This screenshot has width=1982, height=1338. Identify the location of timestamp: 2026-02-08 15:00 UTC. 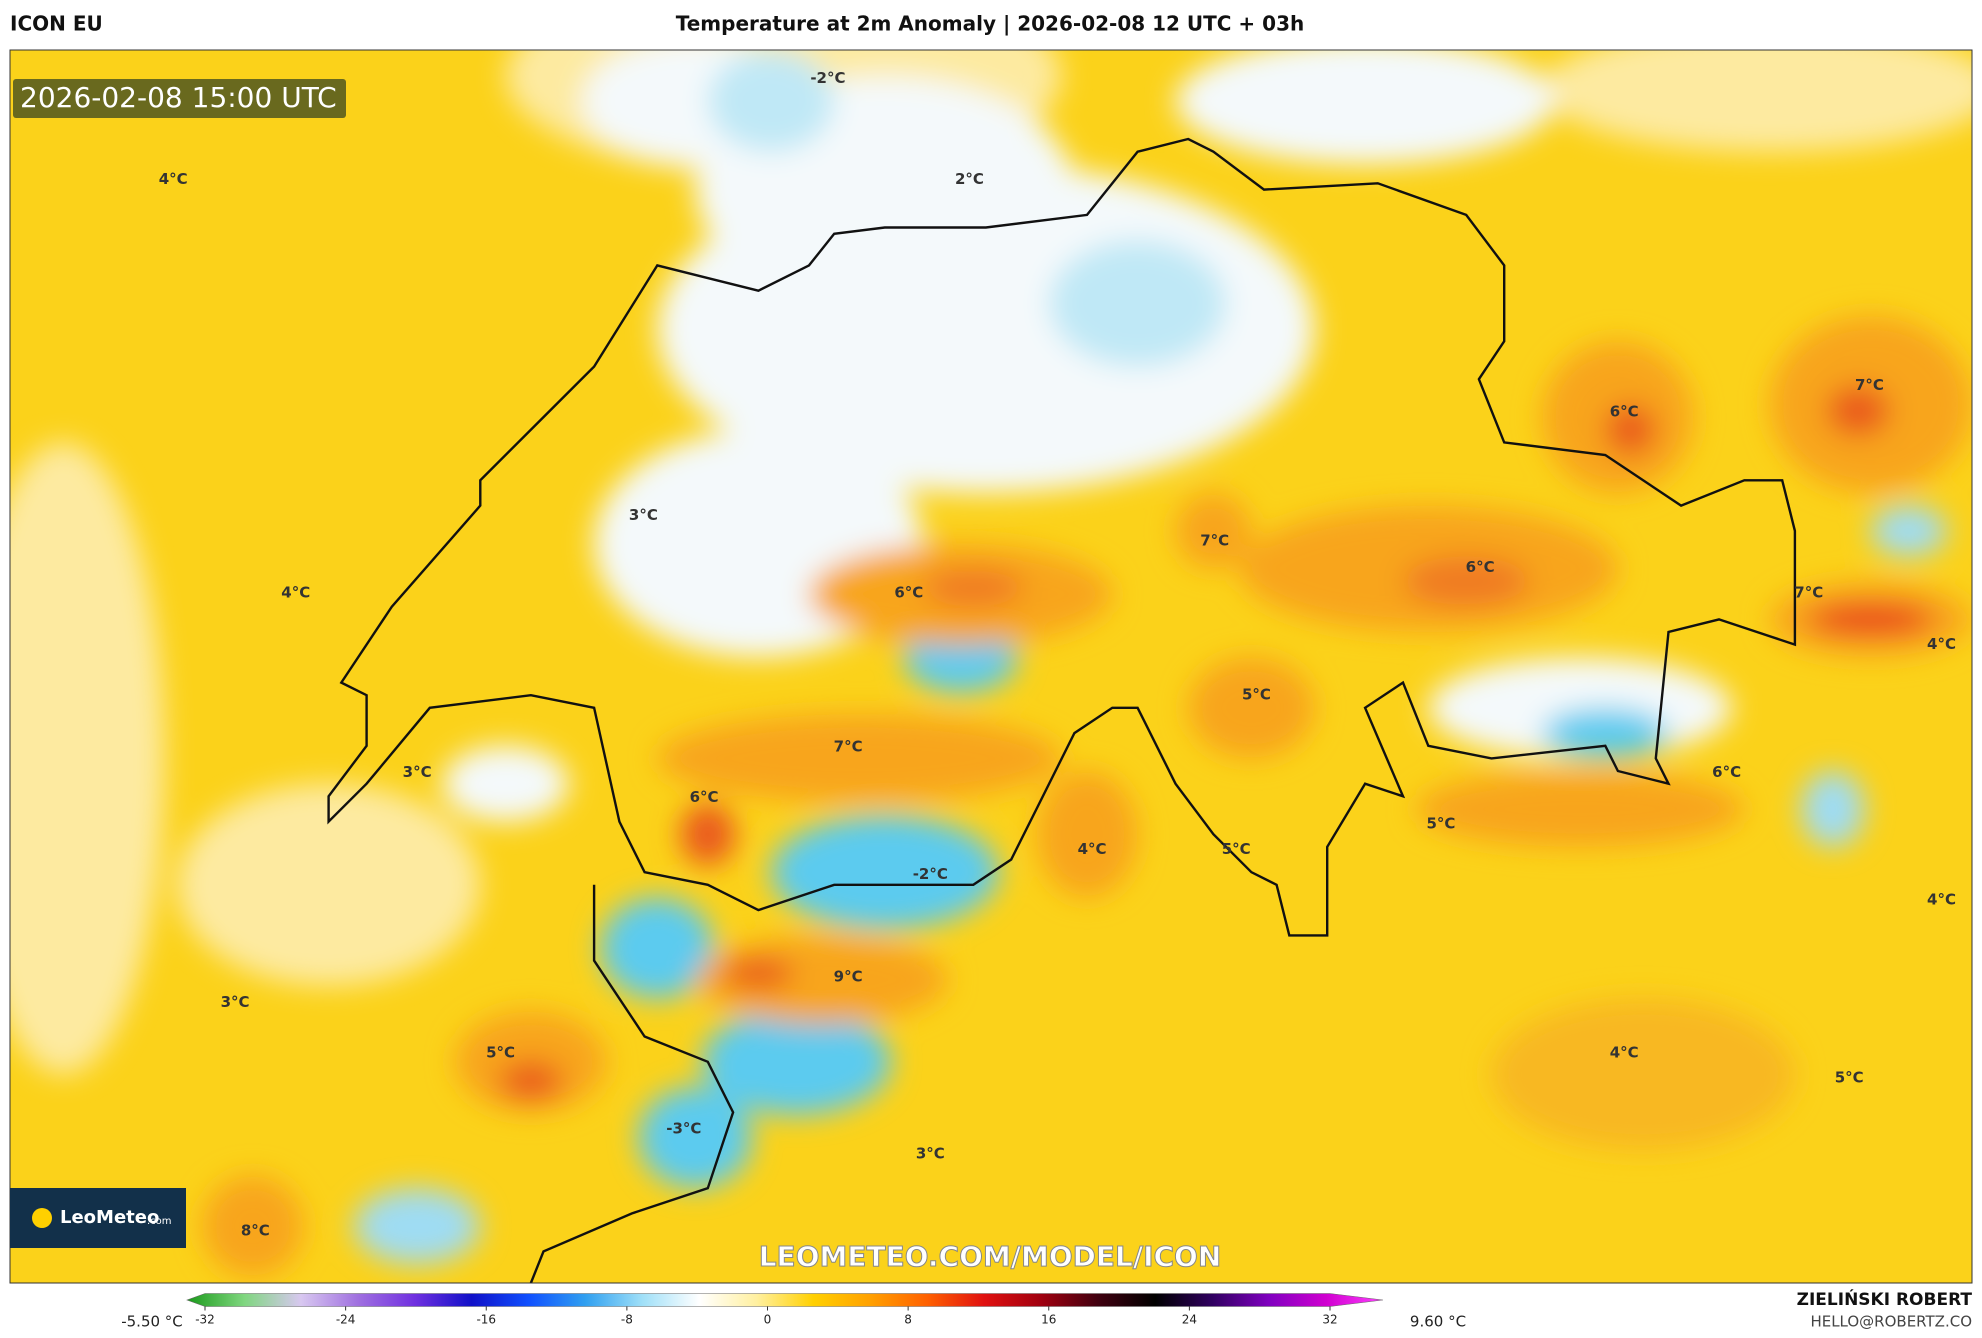
(178, 97).